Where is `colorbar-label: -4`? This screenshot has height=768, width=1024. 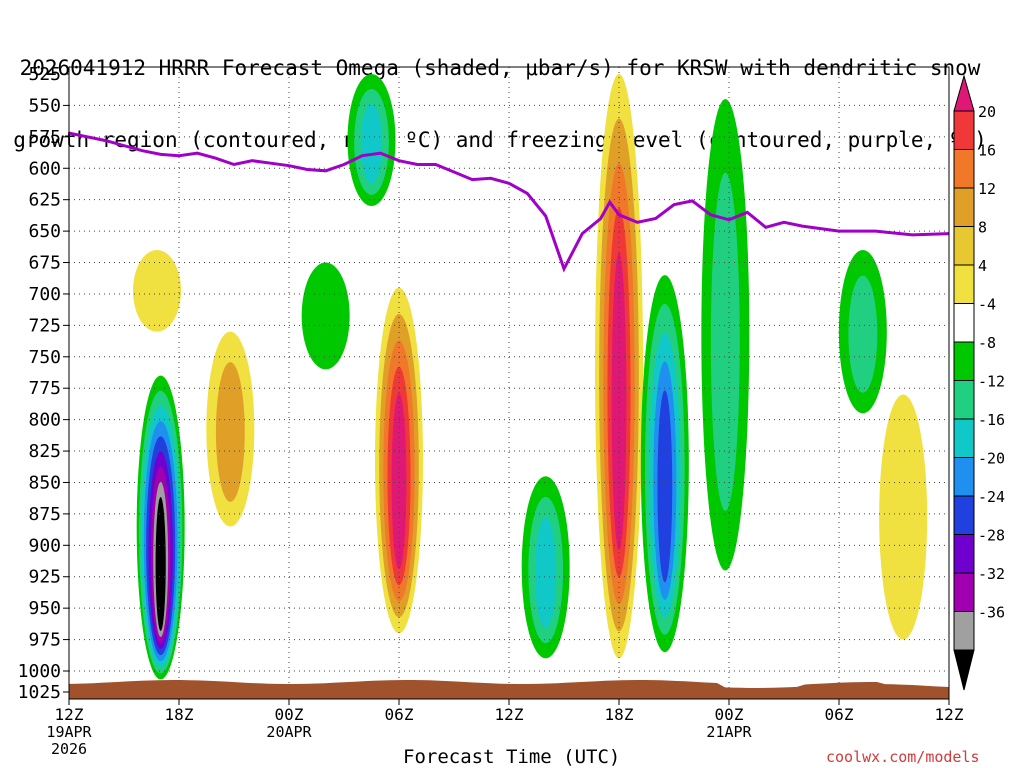
colorbar-label: -4 is located at coordinates (987, 305).